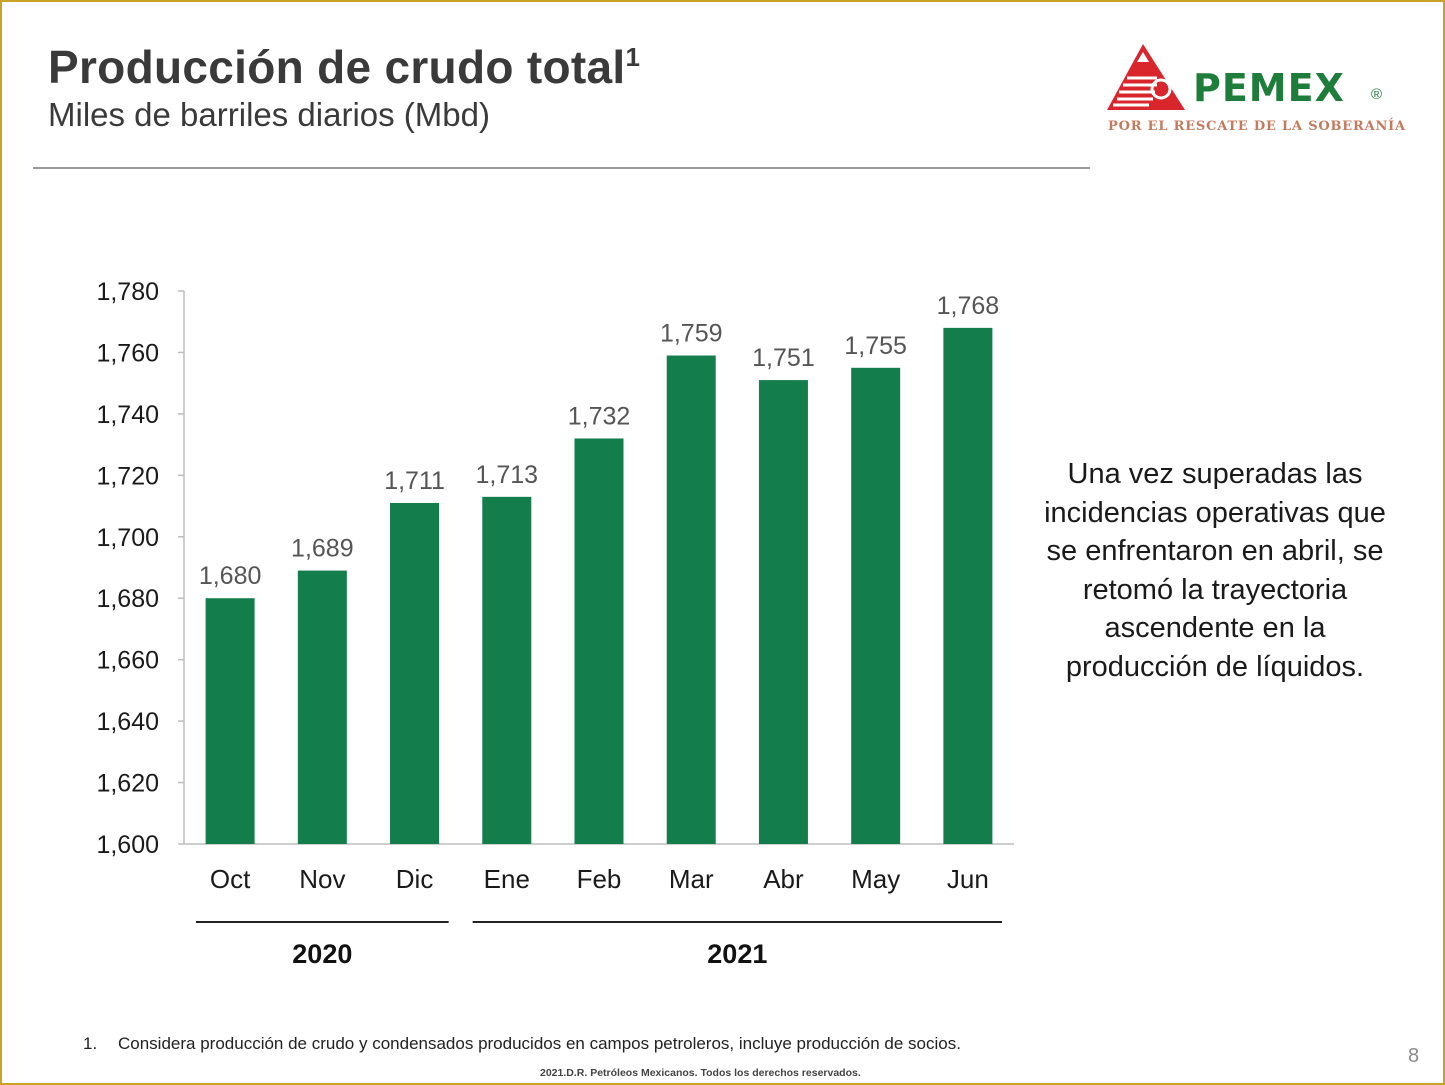 The image size is (1445, 1085). What do you see at coordinates (337, 67) in the screenshot?
I see `title-text: Producción de crudo total` at bounding box center [337, 67].